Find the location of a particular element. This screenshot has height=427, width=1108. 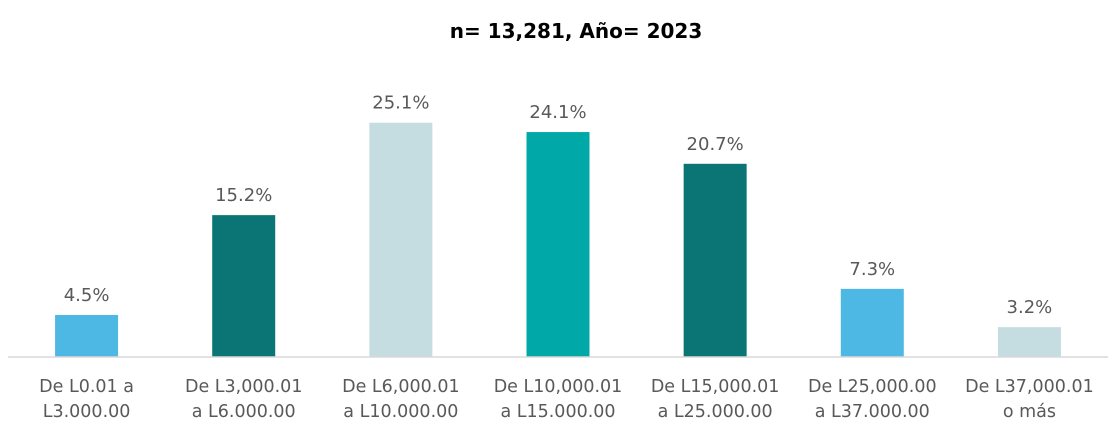

x-tick-label: De L37,000.01 o más is located at coordinates (1029, 399).